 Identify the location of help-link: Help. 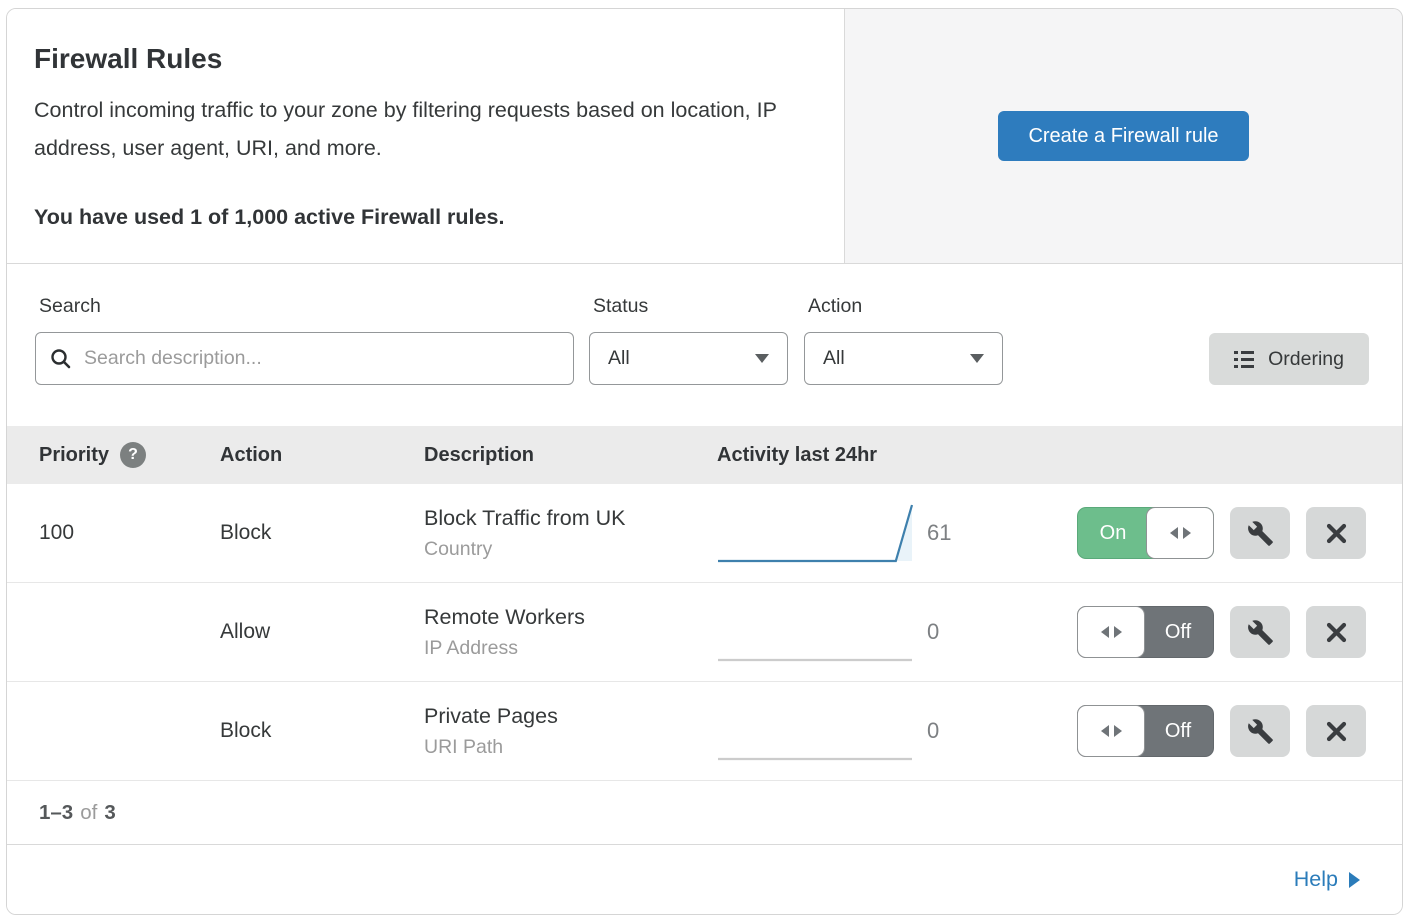
(1327, 879).